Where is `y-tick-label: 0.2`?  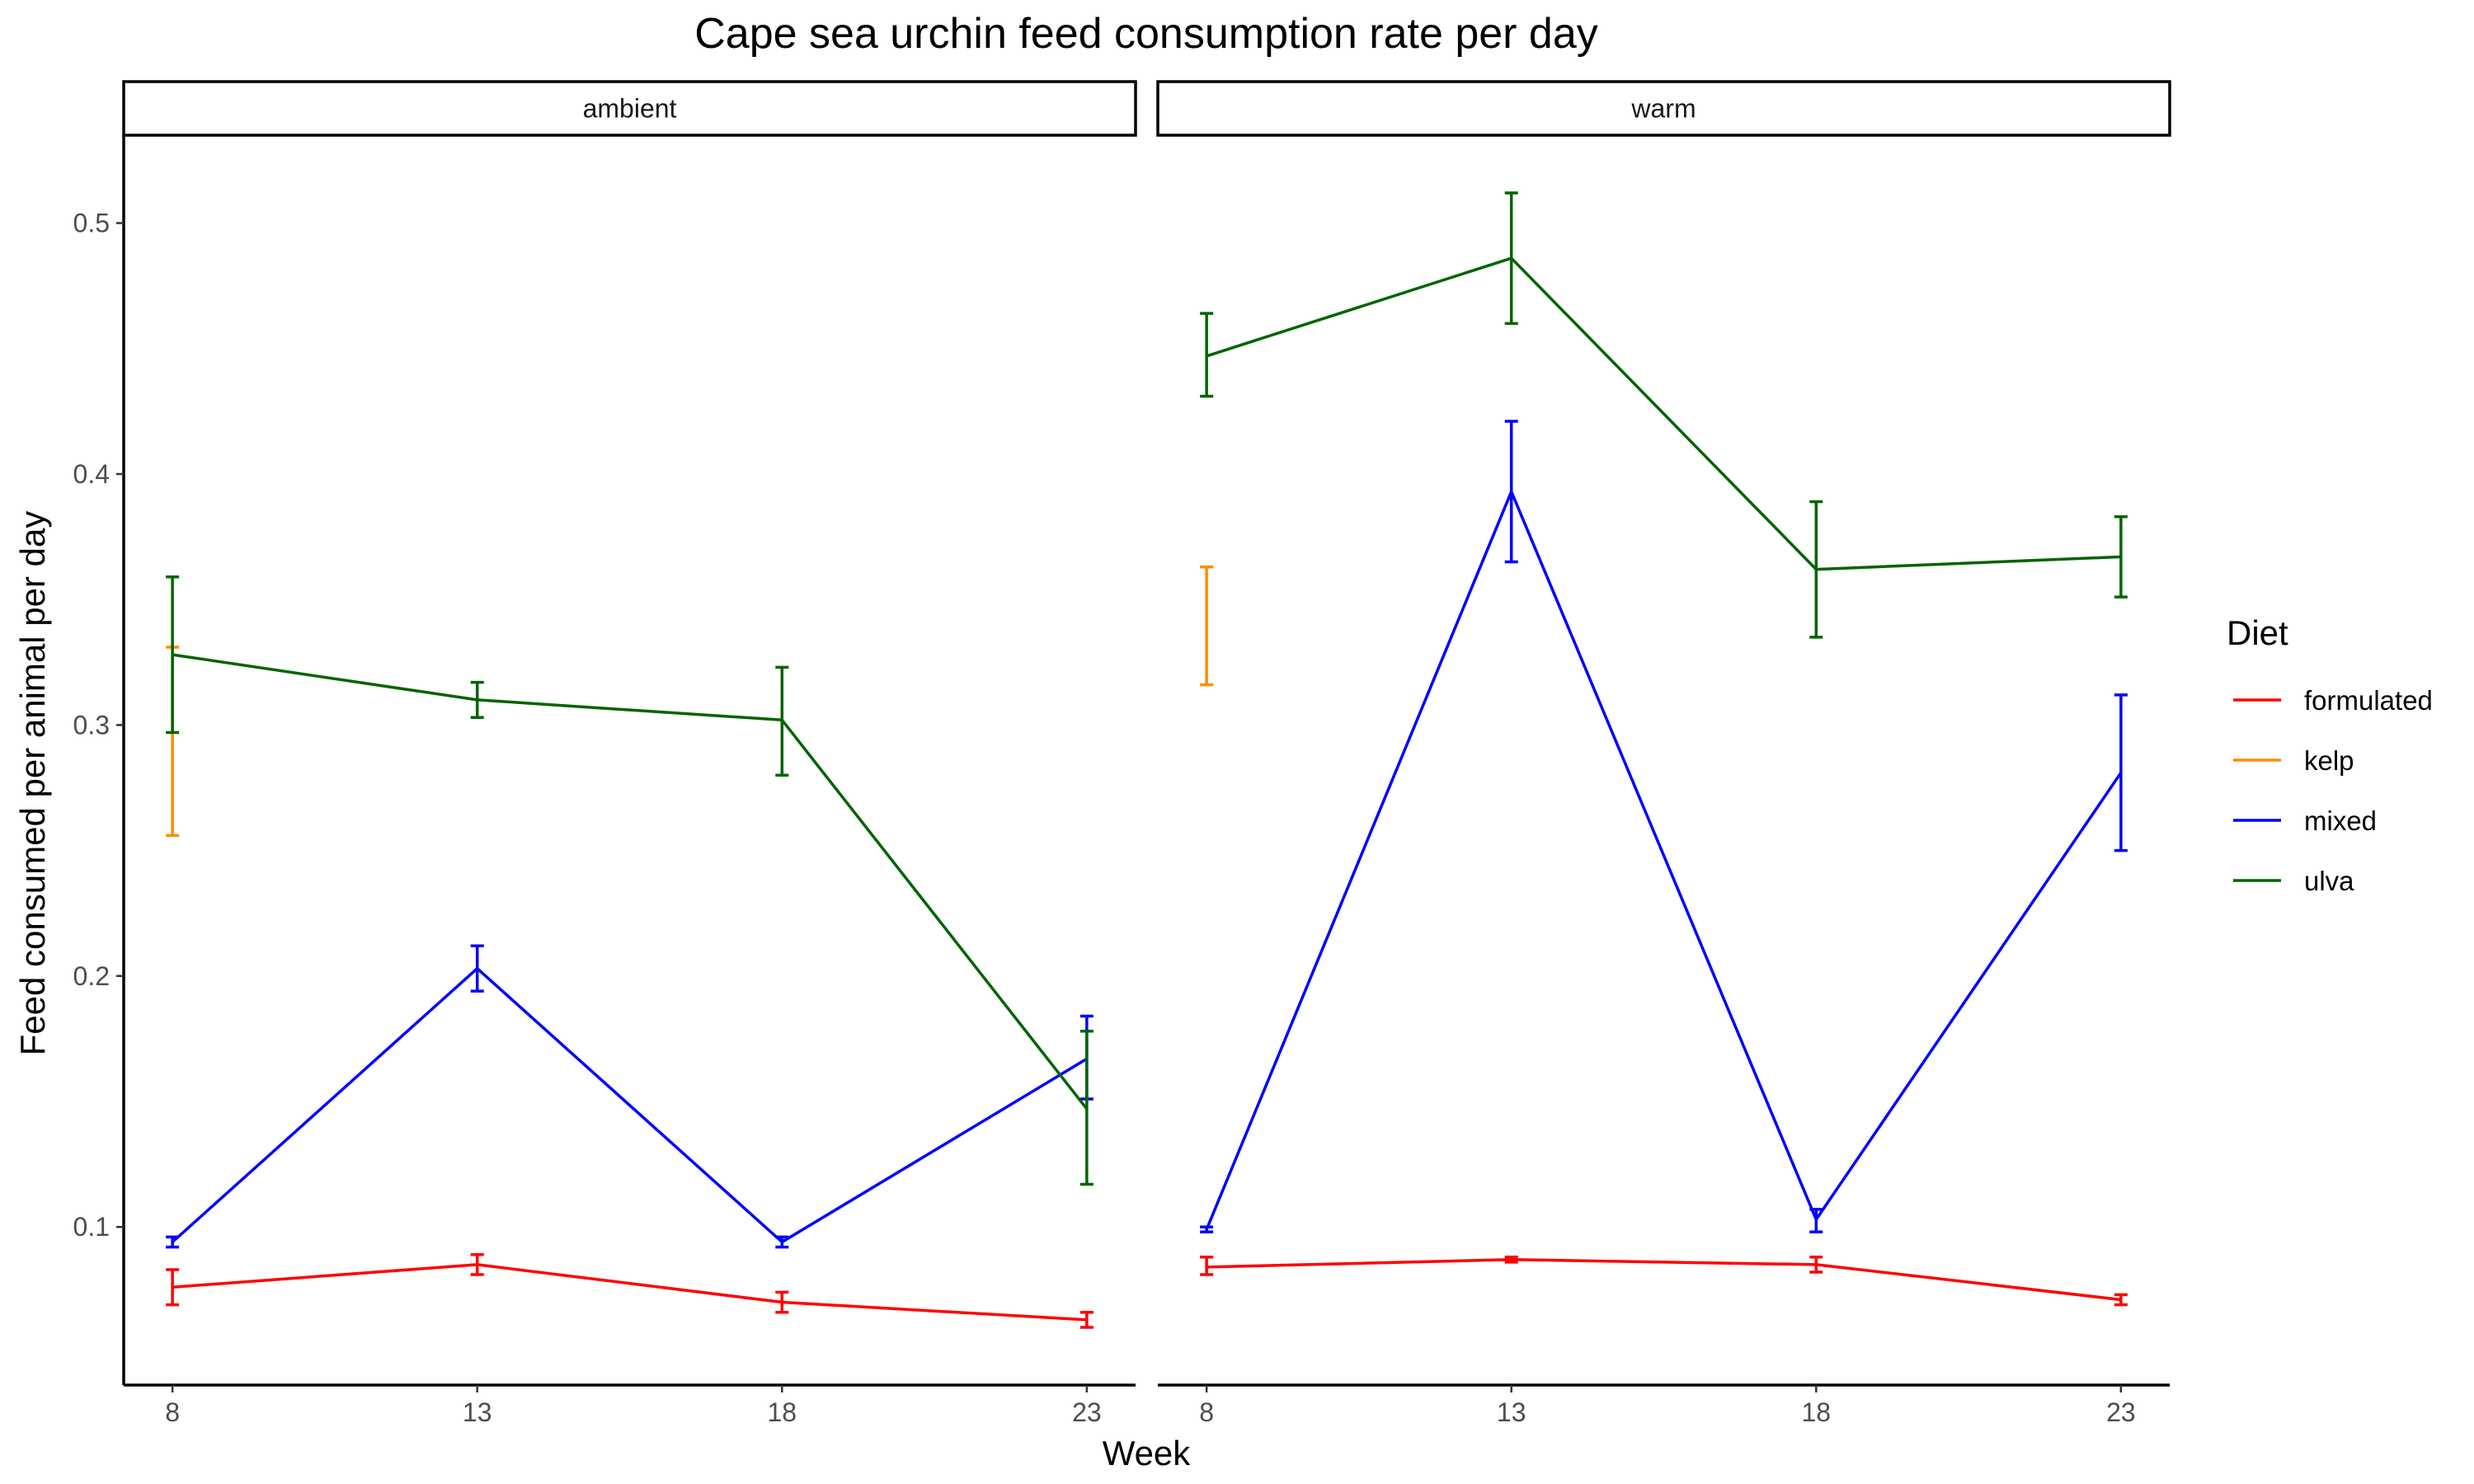 y-tick-label: 0.2 is located at coordinates (91, 976).